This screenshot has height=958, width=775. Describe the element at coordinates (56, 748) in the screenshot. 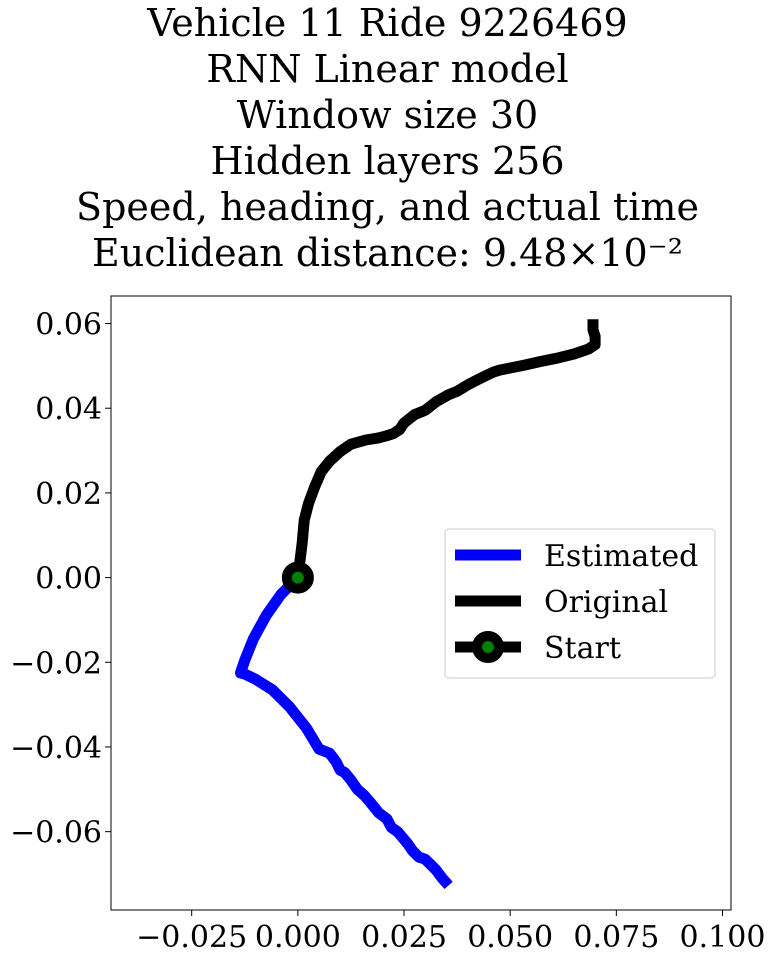

I see `y-tick-label: −0.04` at that location.